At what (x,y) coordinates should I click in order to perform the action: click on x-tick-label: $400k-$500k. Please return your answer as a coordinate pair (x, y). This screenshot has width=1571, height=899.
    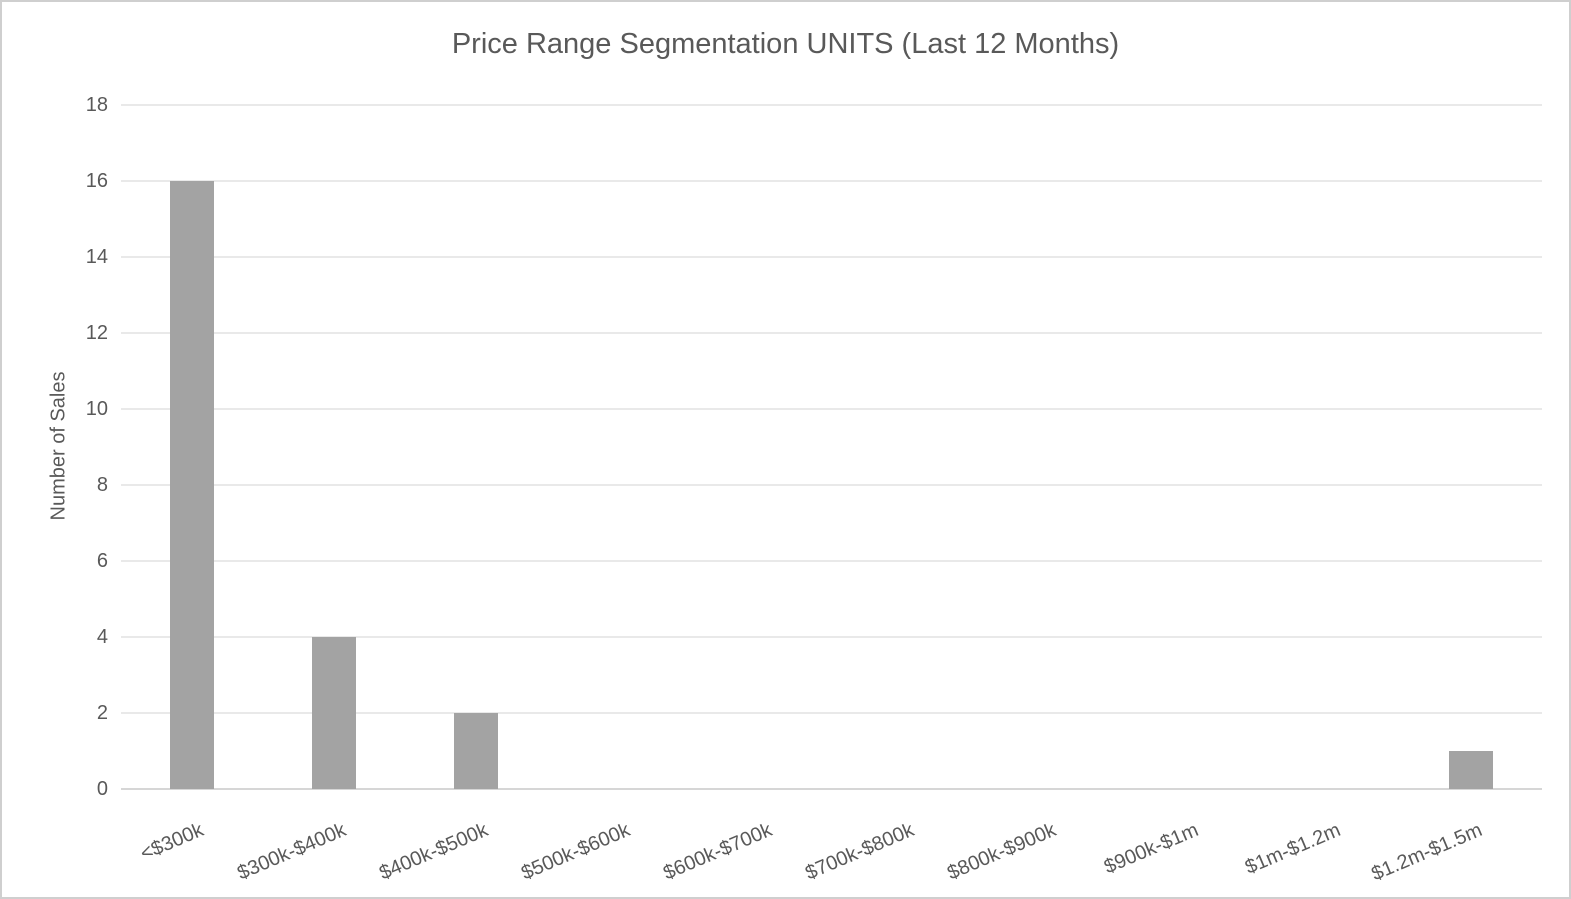
    Looking at the image, I should click on (433, 852).